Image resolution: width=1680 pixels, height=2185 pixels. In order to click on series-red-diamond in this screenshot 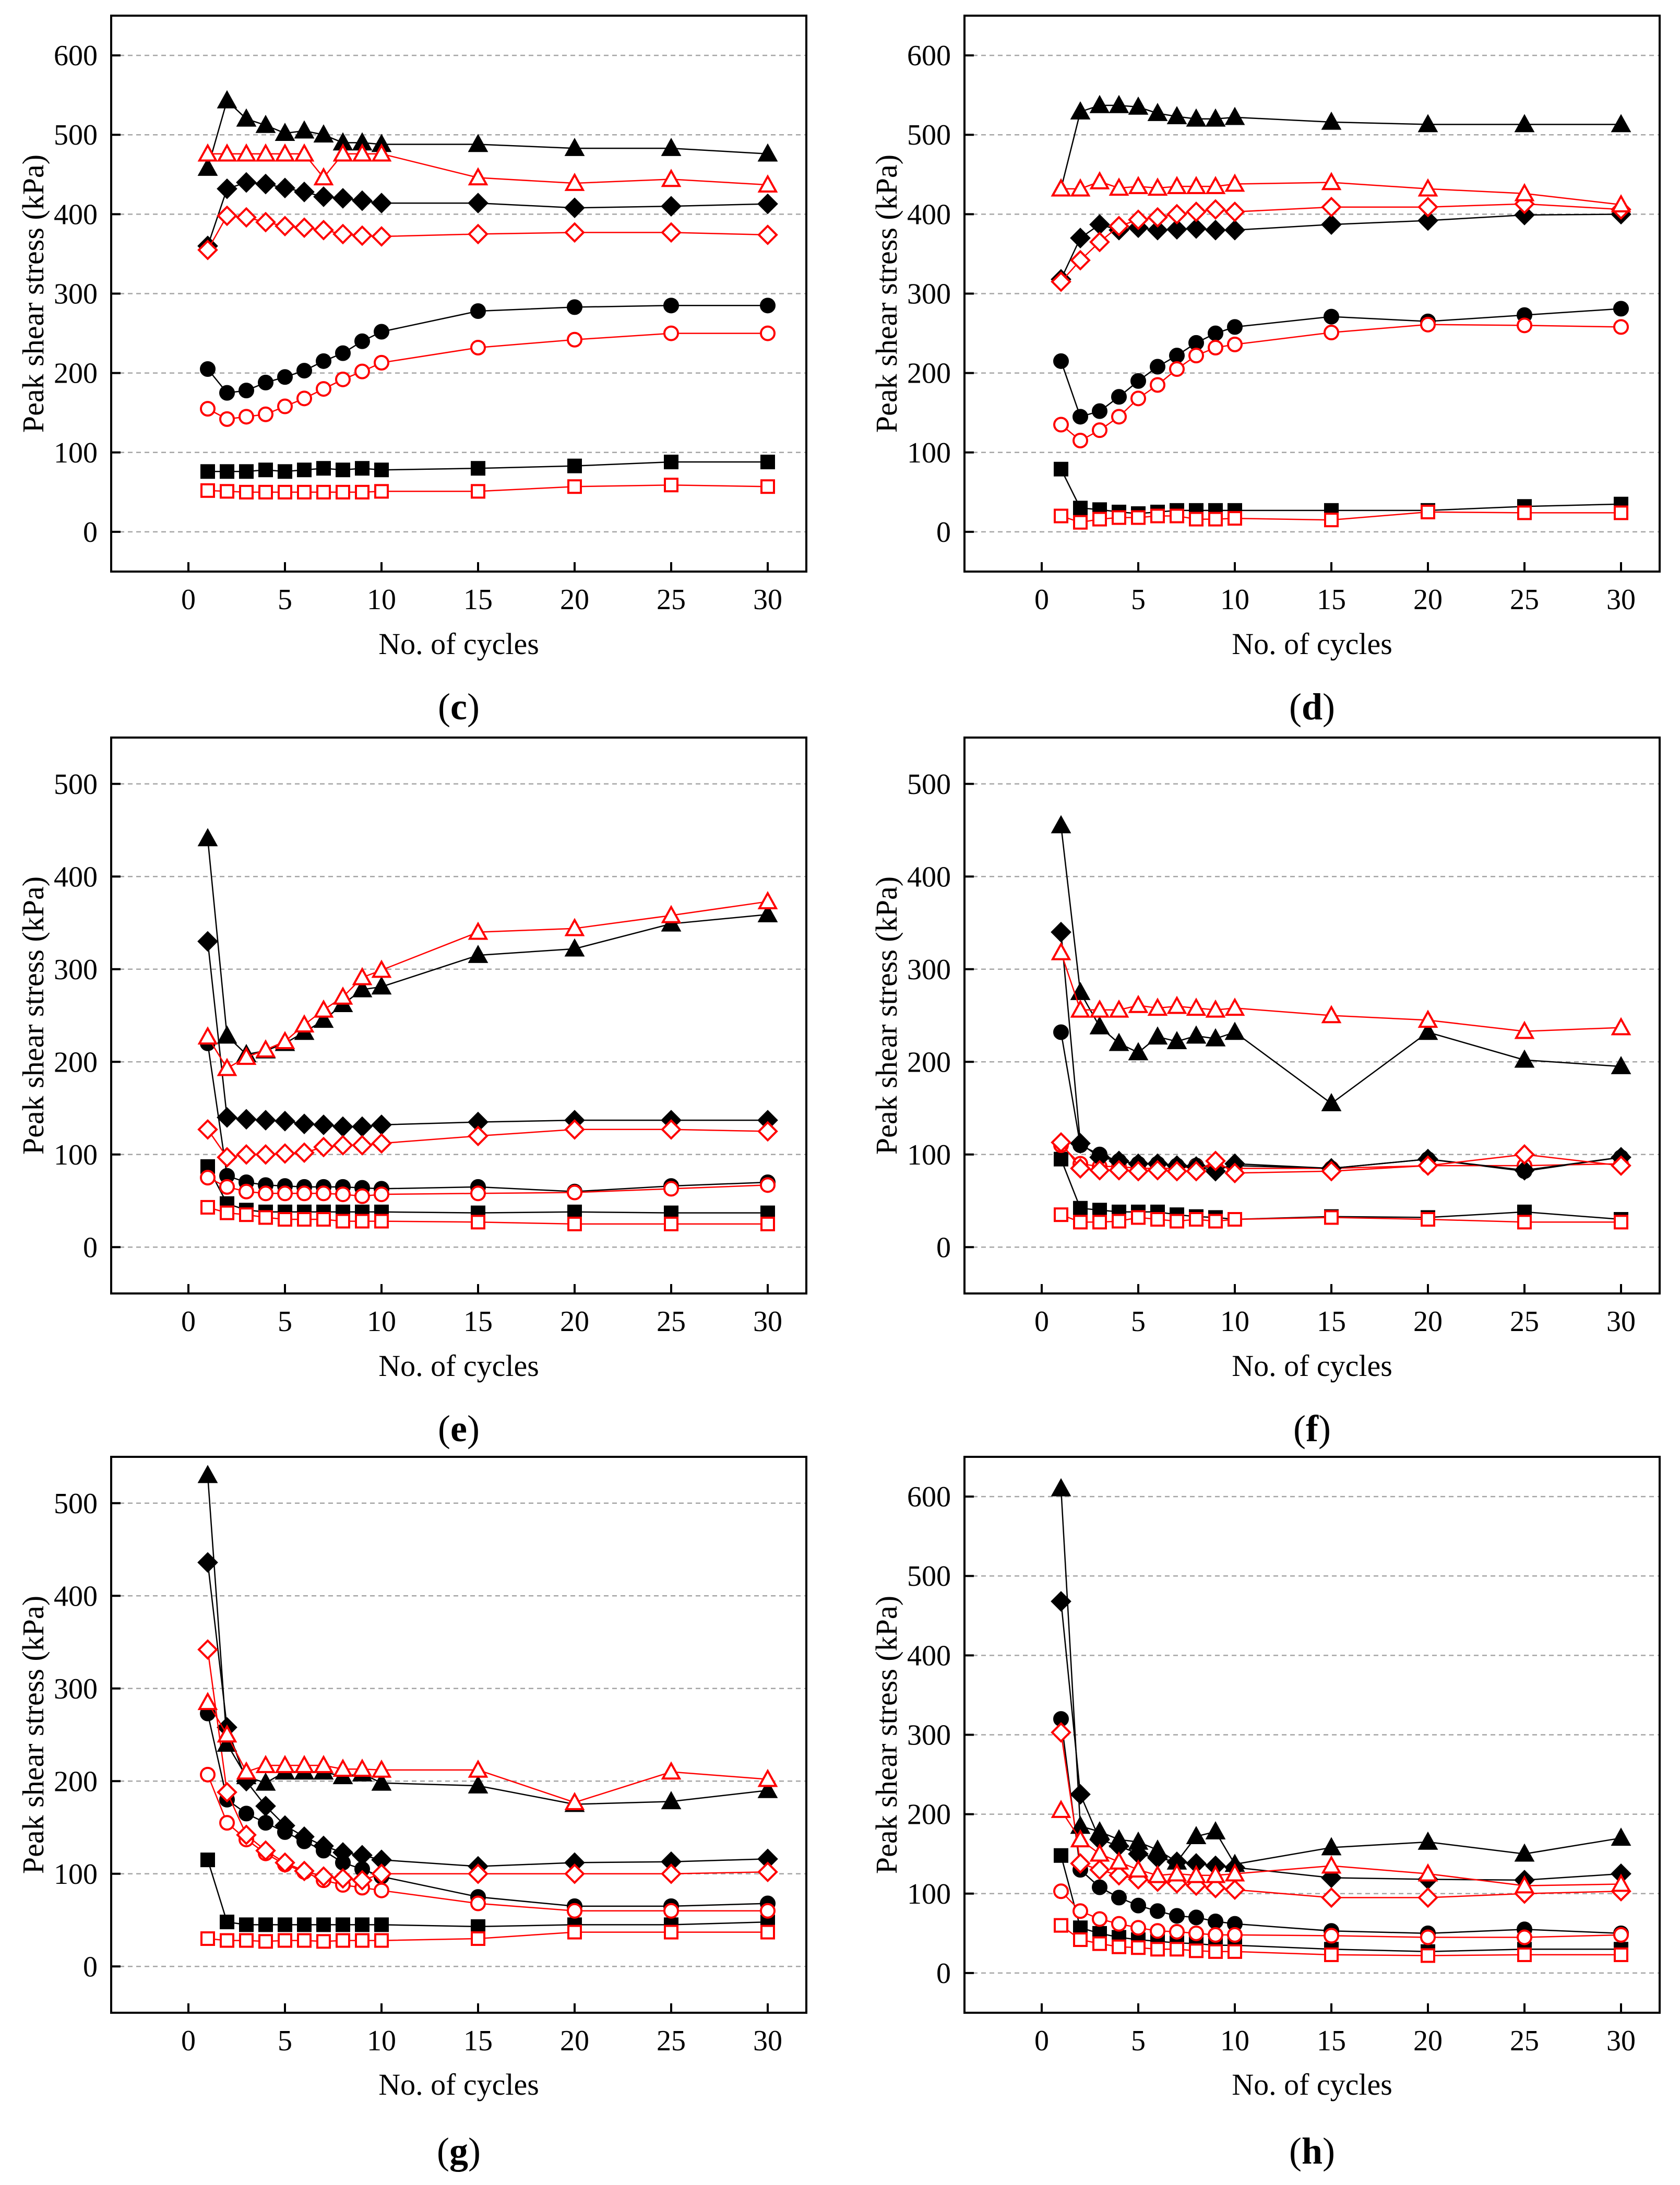, I will do `click(487, 1143)`.